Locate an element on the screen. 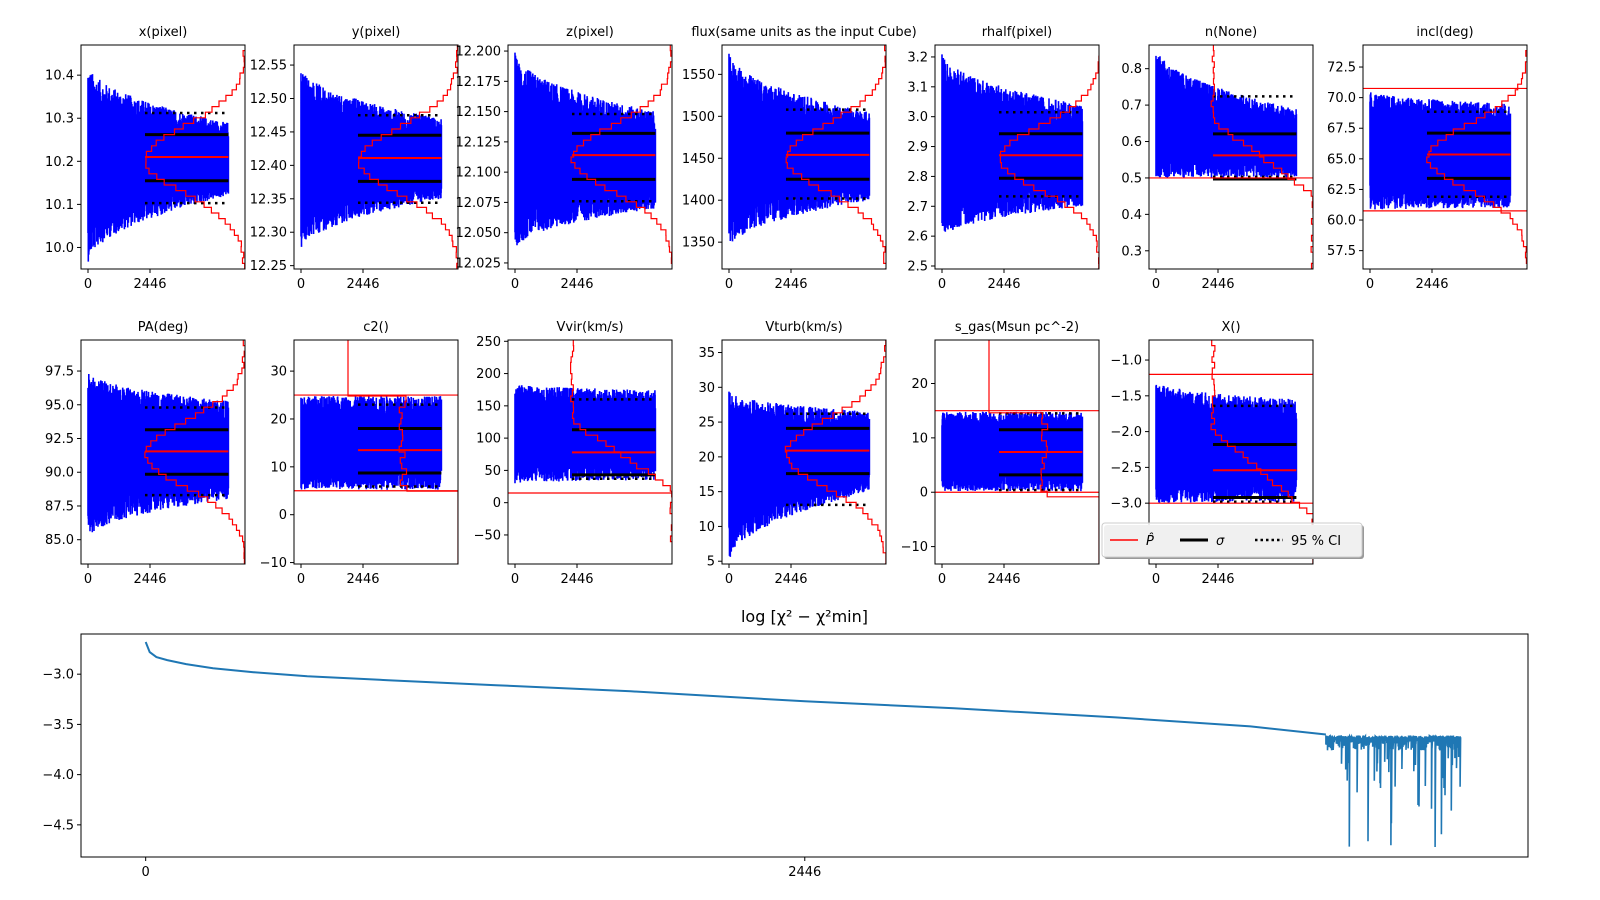  y-tick-label: −1.0 is located at coordinates (1126, 361).